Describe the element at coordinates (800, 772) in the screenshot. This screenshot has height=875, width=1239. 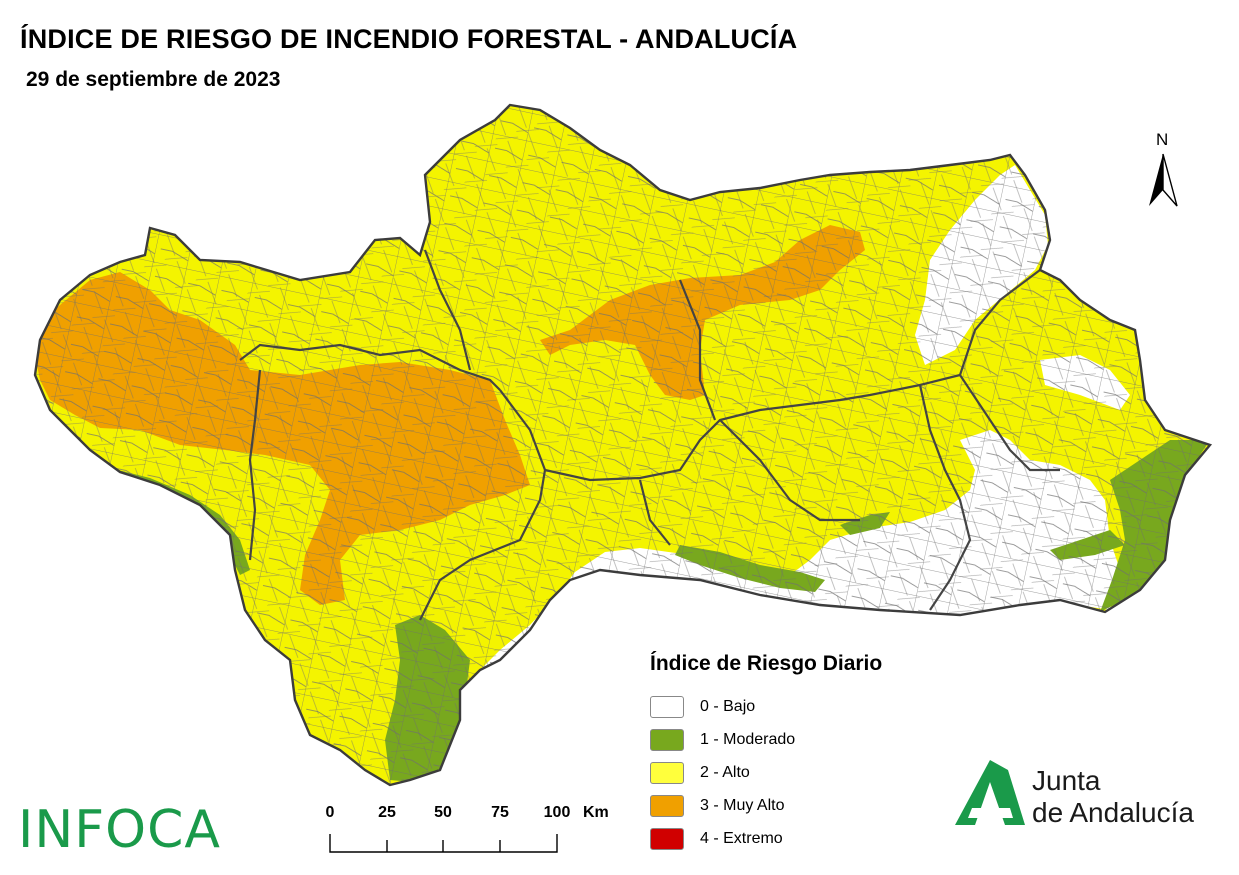
I see `legend-item-alto: 2 - Alto` at that location.